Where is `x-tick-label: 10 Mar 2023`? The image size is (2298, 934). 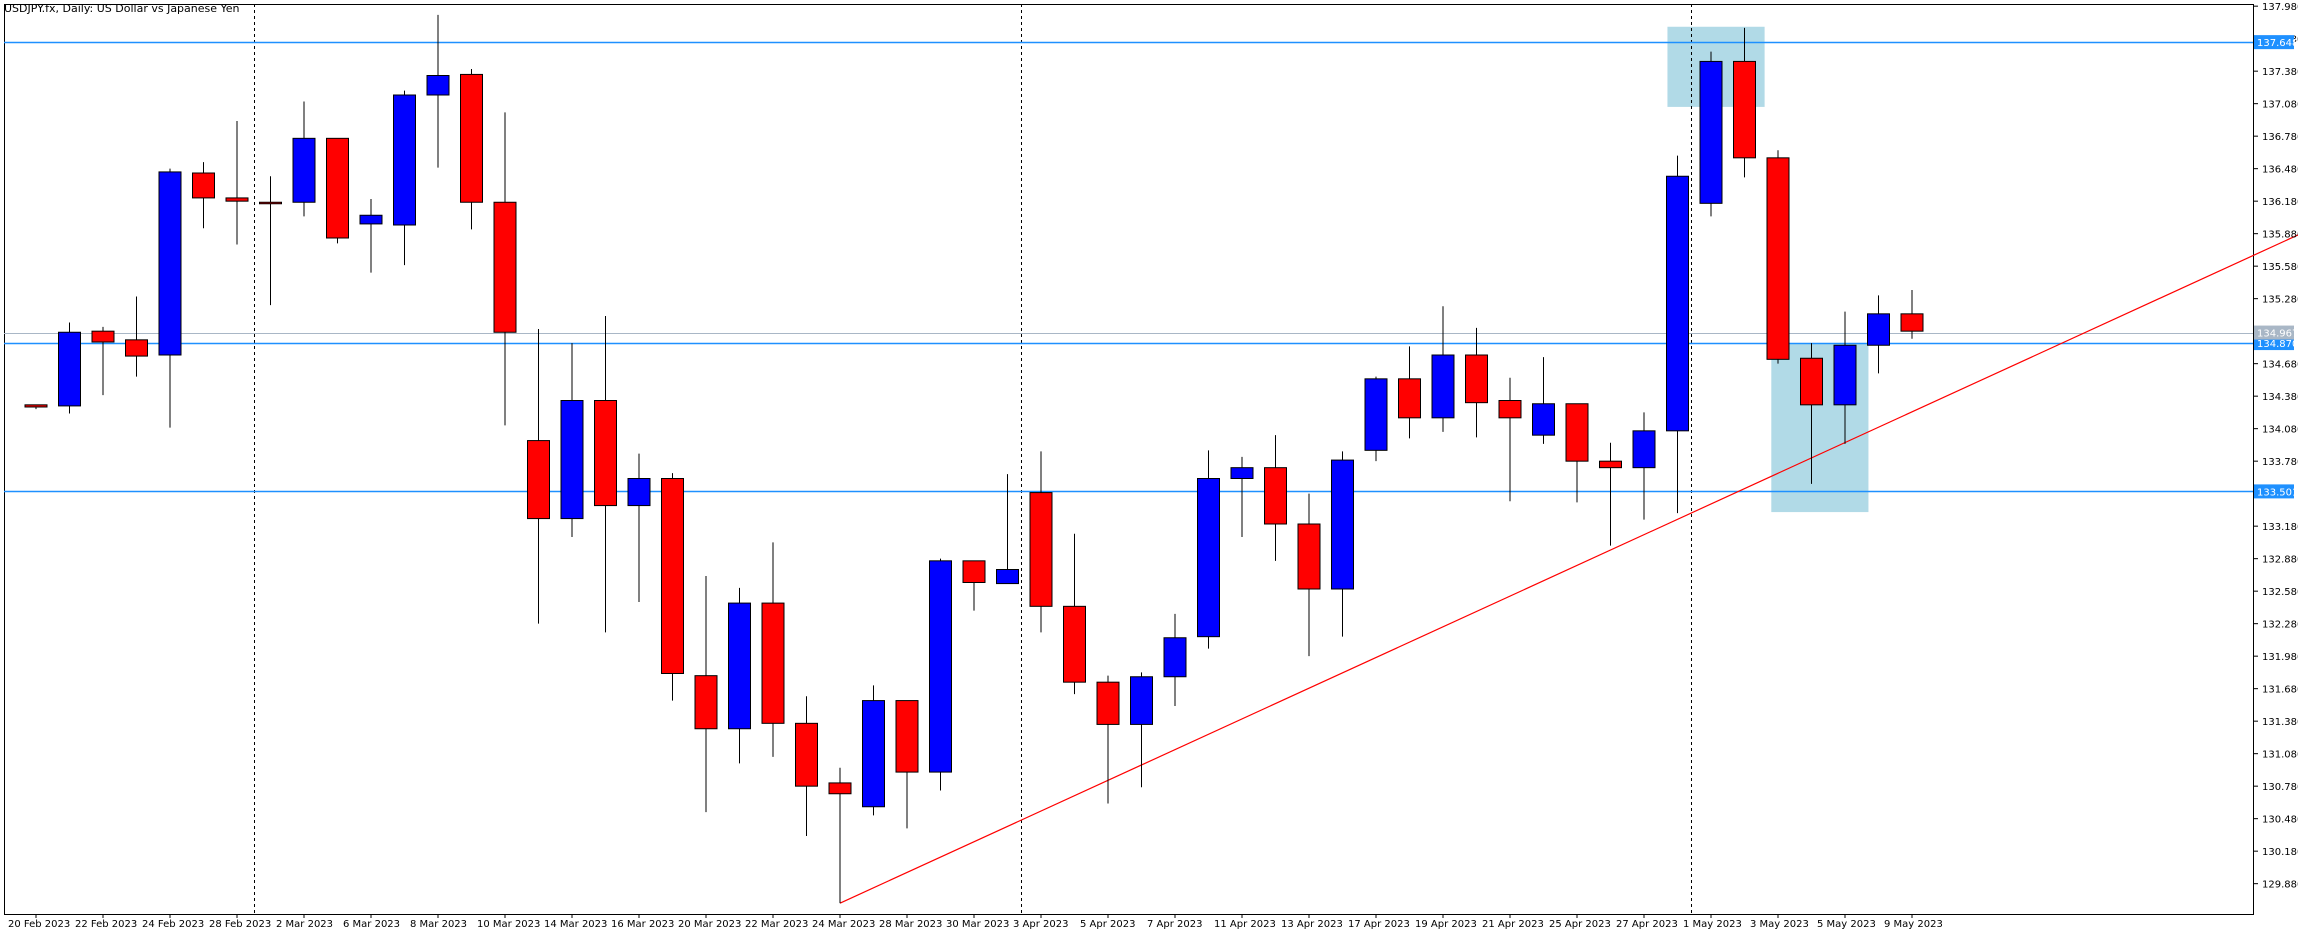 x-tick-label: 10 Mar 2023 is located at coordinates (508, 924).